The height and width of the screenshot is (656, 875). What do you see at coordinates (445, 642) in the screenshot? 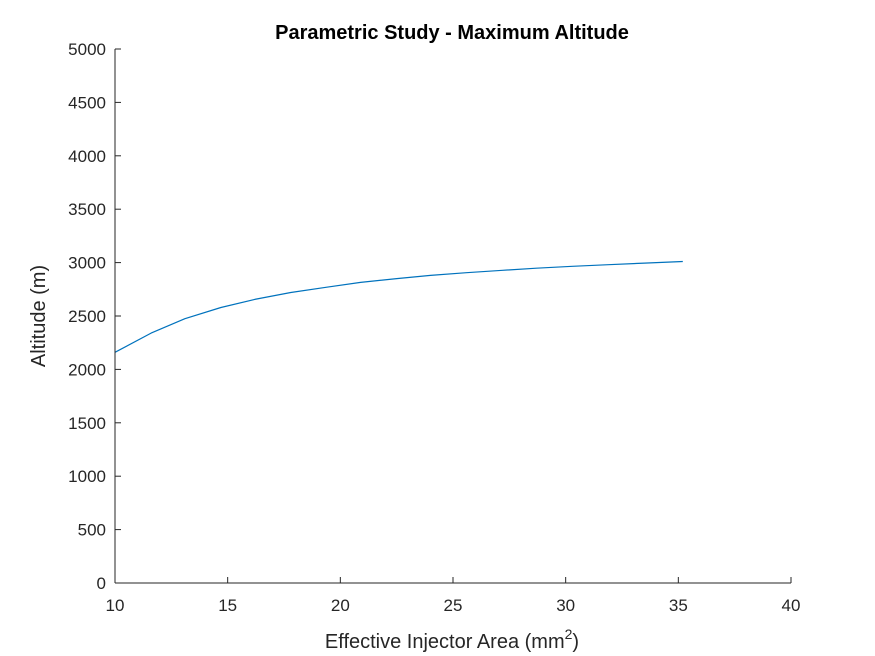
I see `x-axis-label-main: Effective Injector Area (mm` at bounding box center [445, 642].